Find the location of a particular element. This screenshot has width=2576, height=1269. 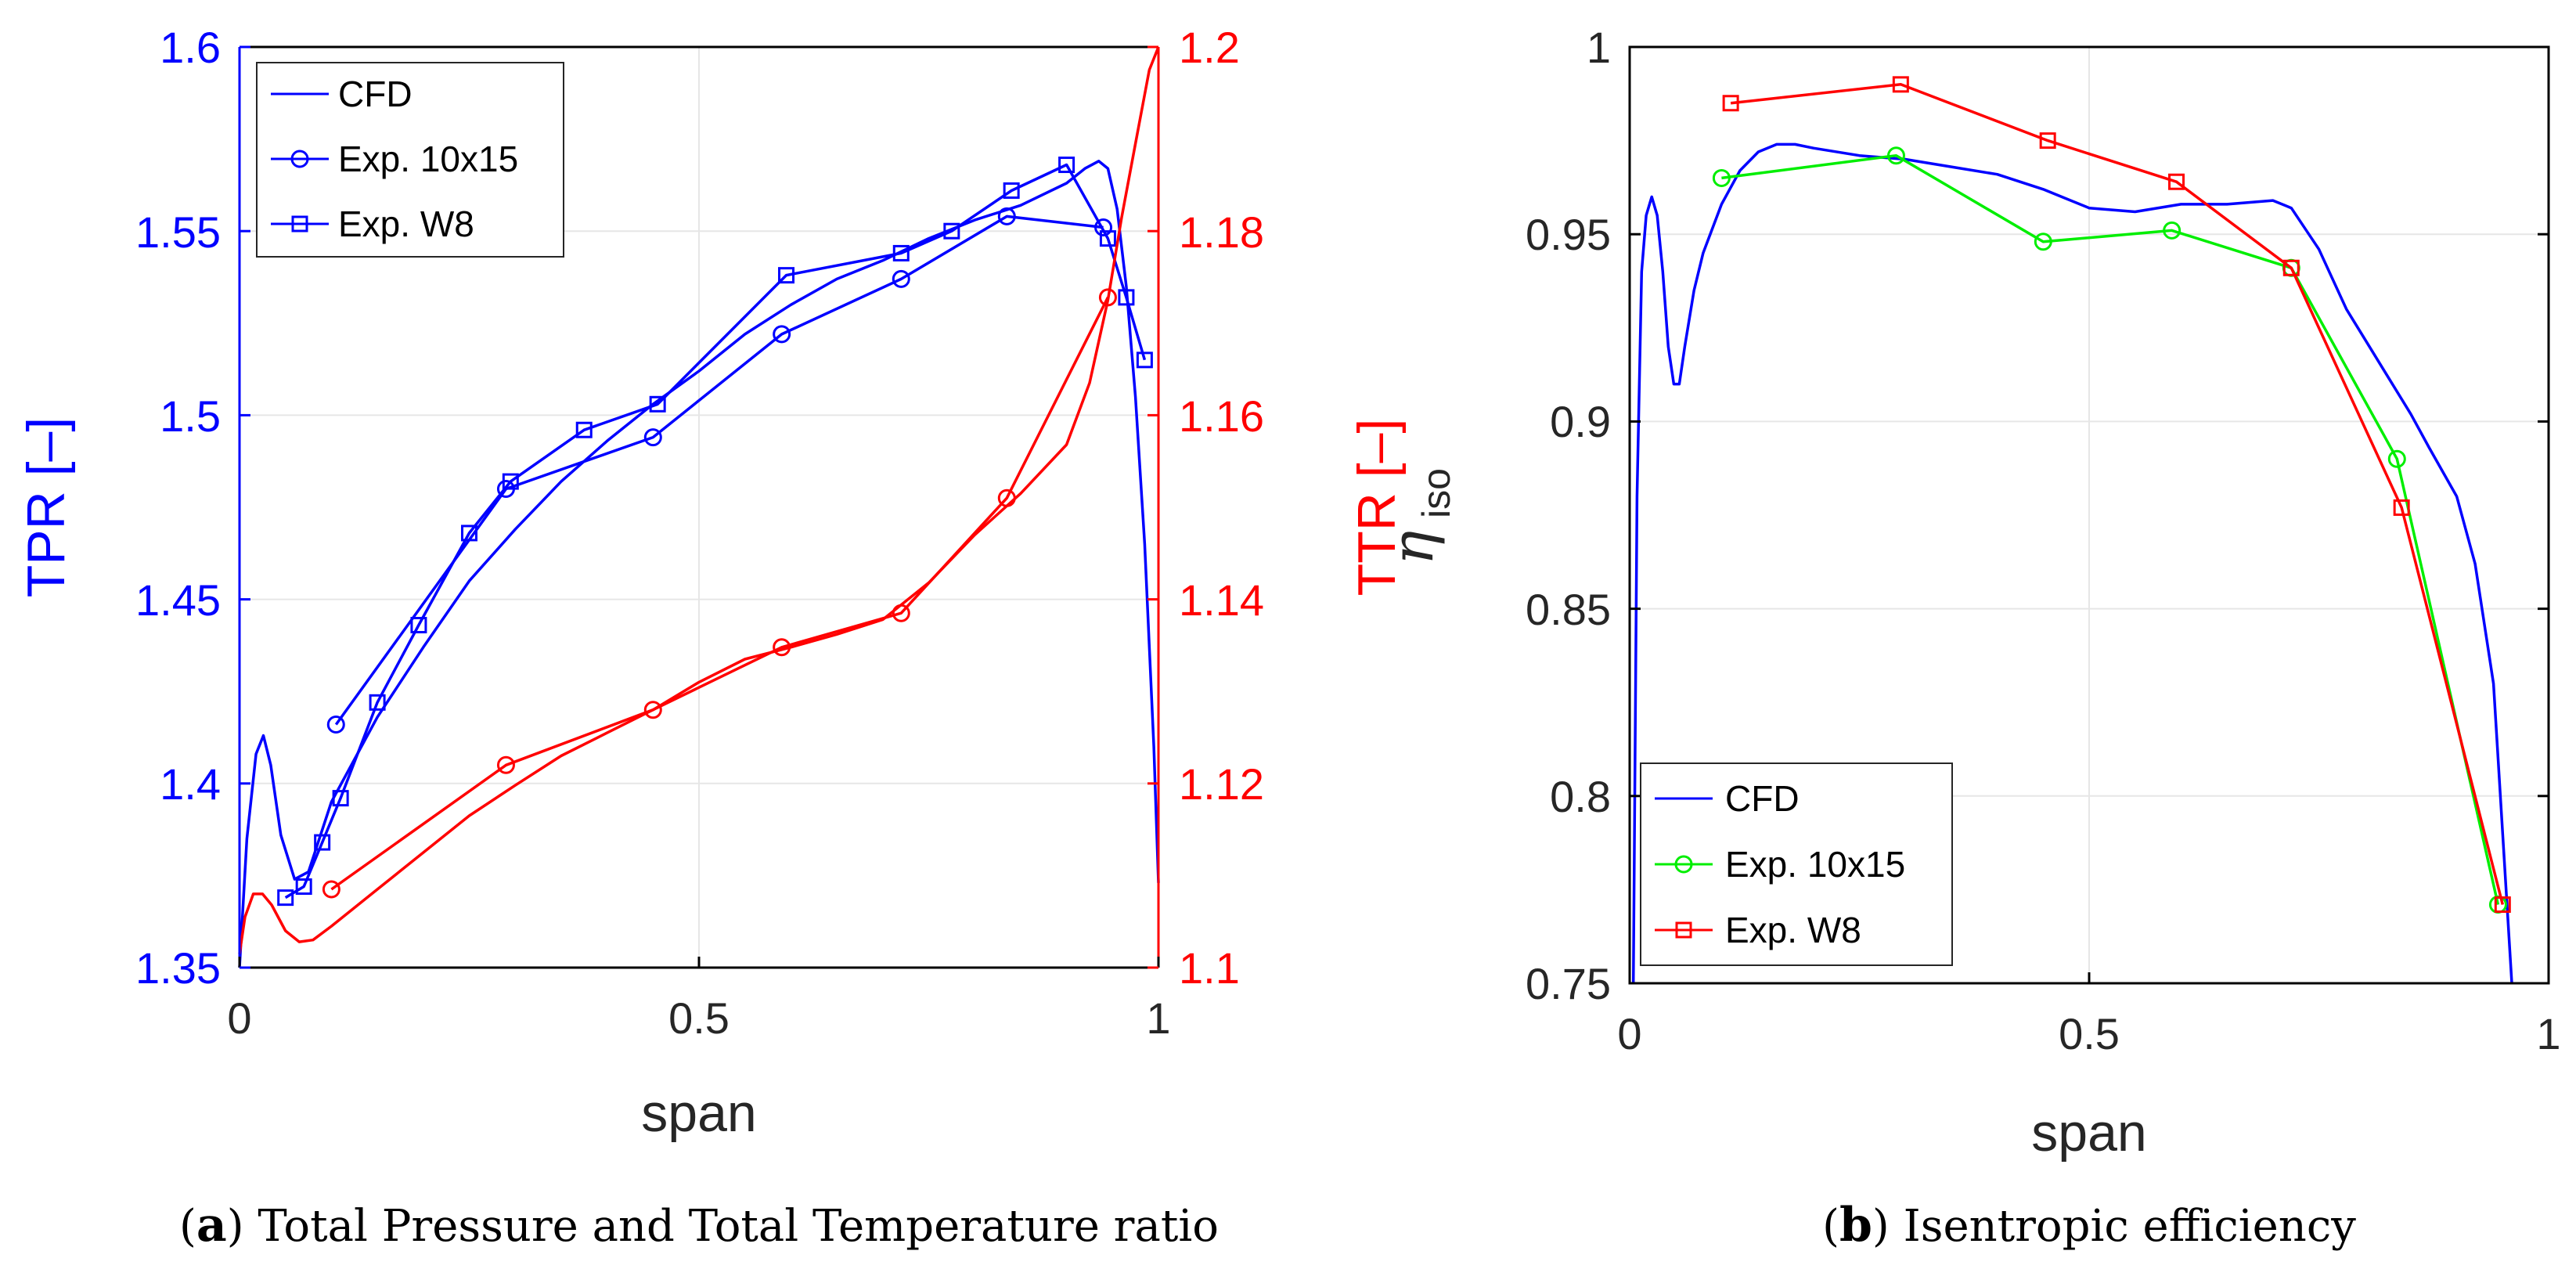

series-exp-10x15-ttr-line is located at coordinates (719, 594).